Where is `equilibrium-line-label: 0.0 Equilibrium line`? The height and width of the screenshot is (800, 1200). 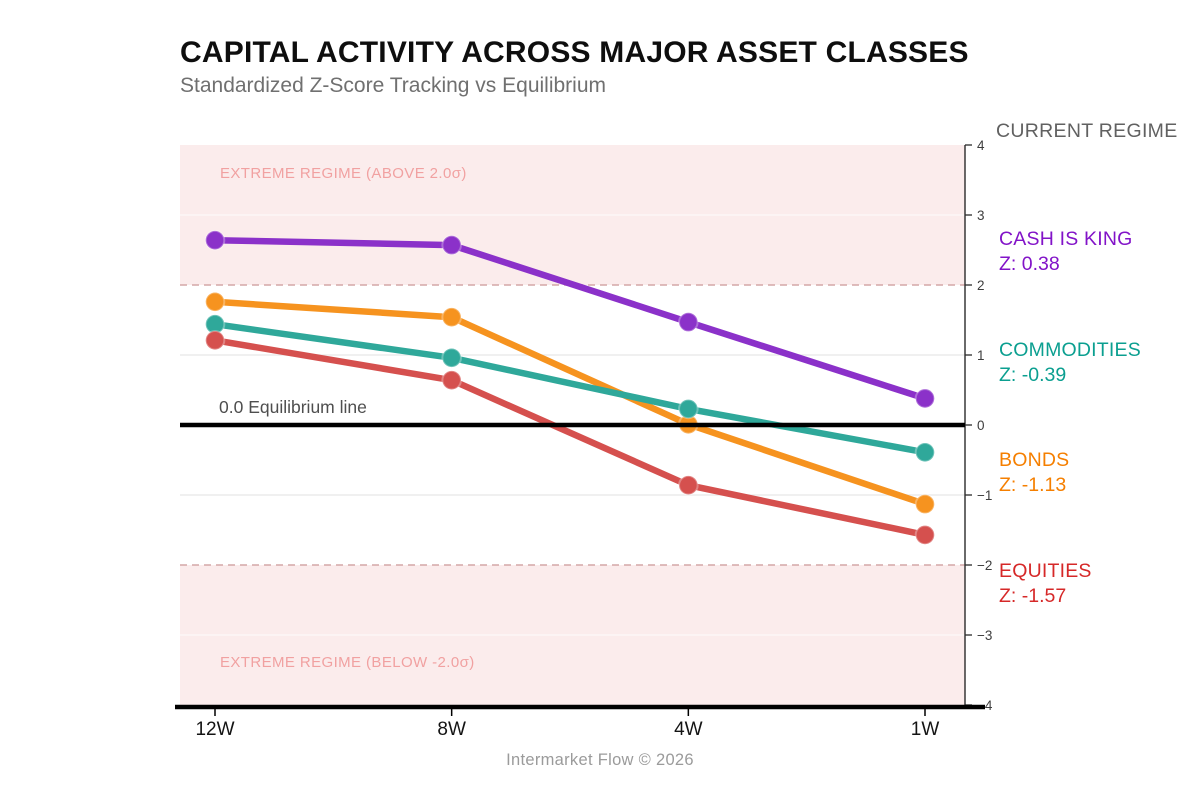
equilibrium-line-label: 0.0 Equilibrium line is located at coordinates (293, 407).